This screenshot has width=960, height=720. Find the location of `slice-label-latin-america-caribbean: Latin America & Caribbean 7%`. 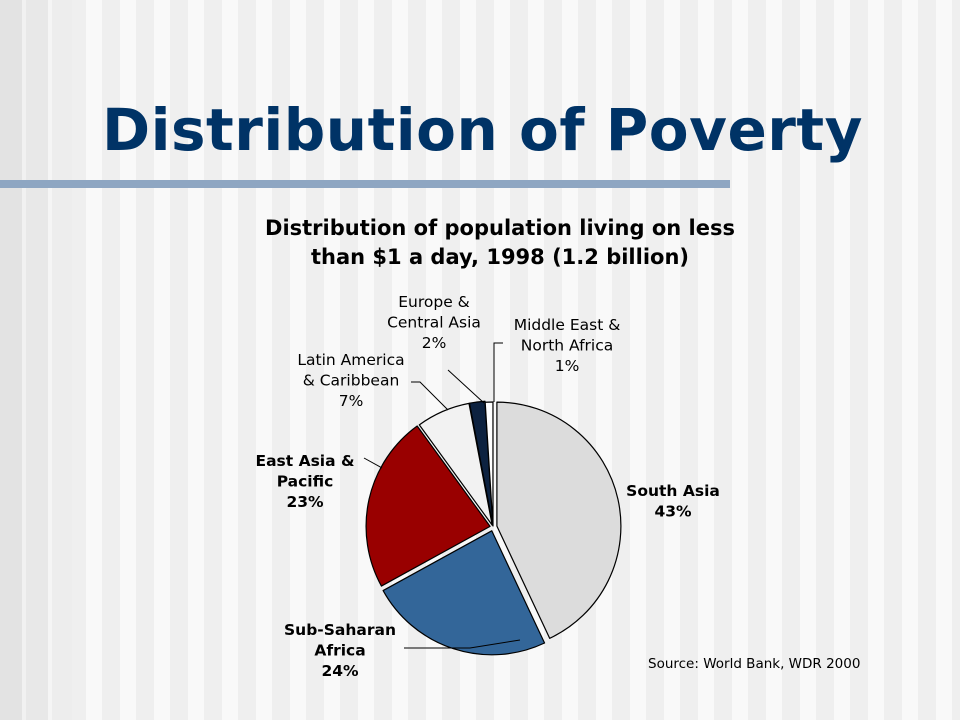

slice-label-latin-america-caribbean: Latin America & Caribbean 7% is located at coordinates (350, 380).